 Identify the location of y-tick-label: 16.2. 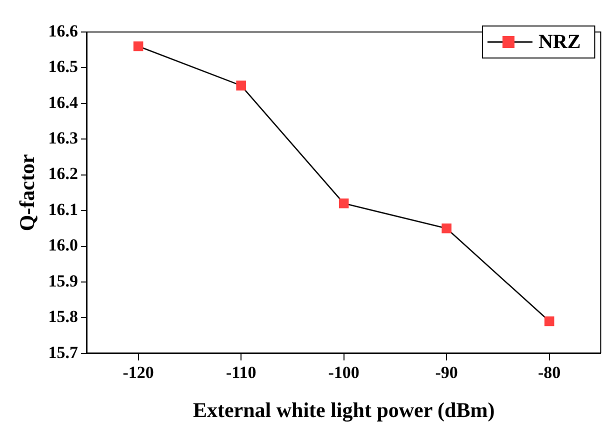
(63, 174).